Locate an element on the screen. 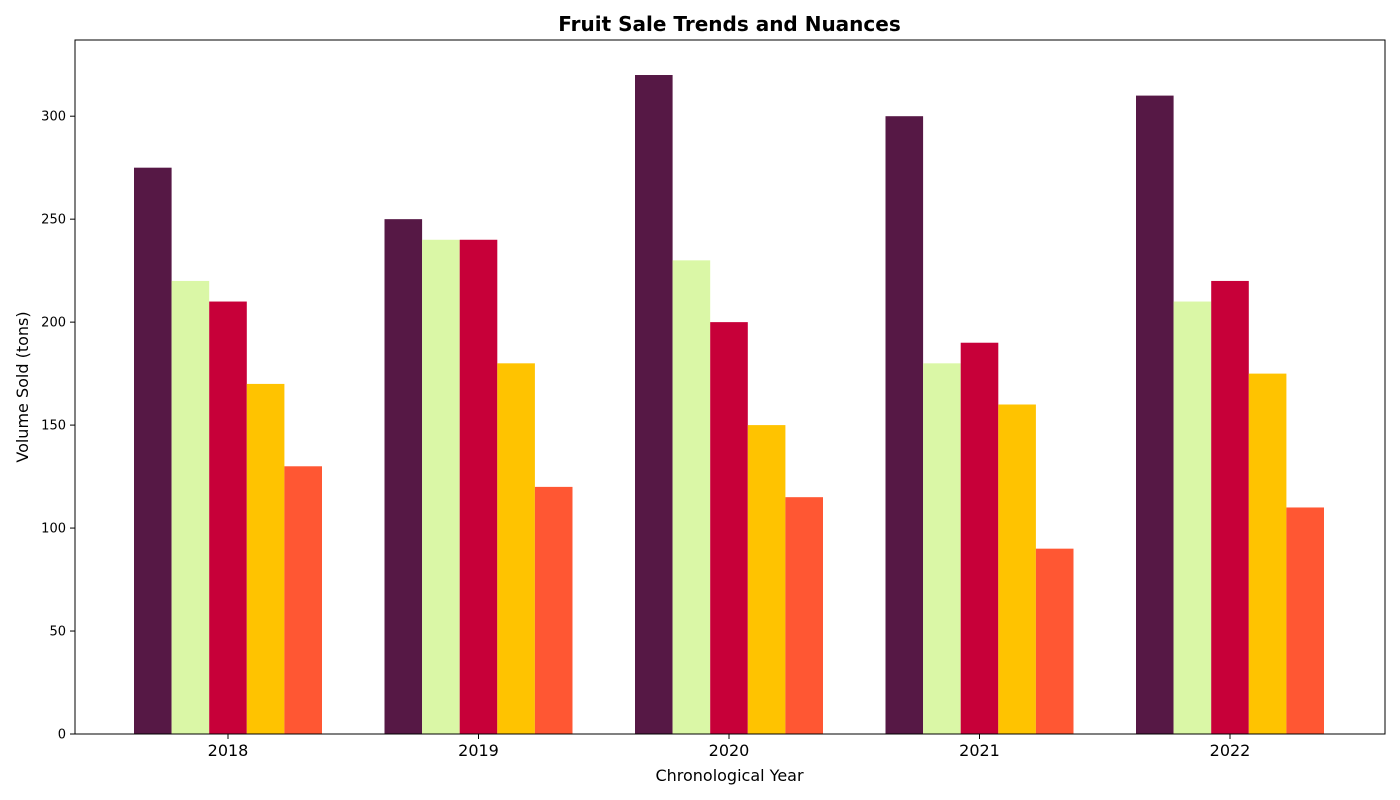  bar-series-3-2020 is located at coordinates (729, 528).